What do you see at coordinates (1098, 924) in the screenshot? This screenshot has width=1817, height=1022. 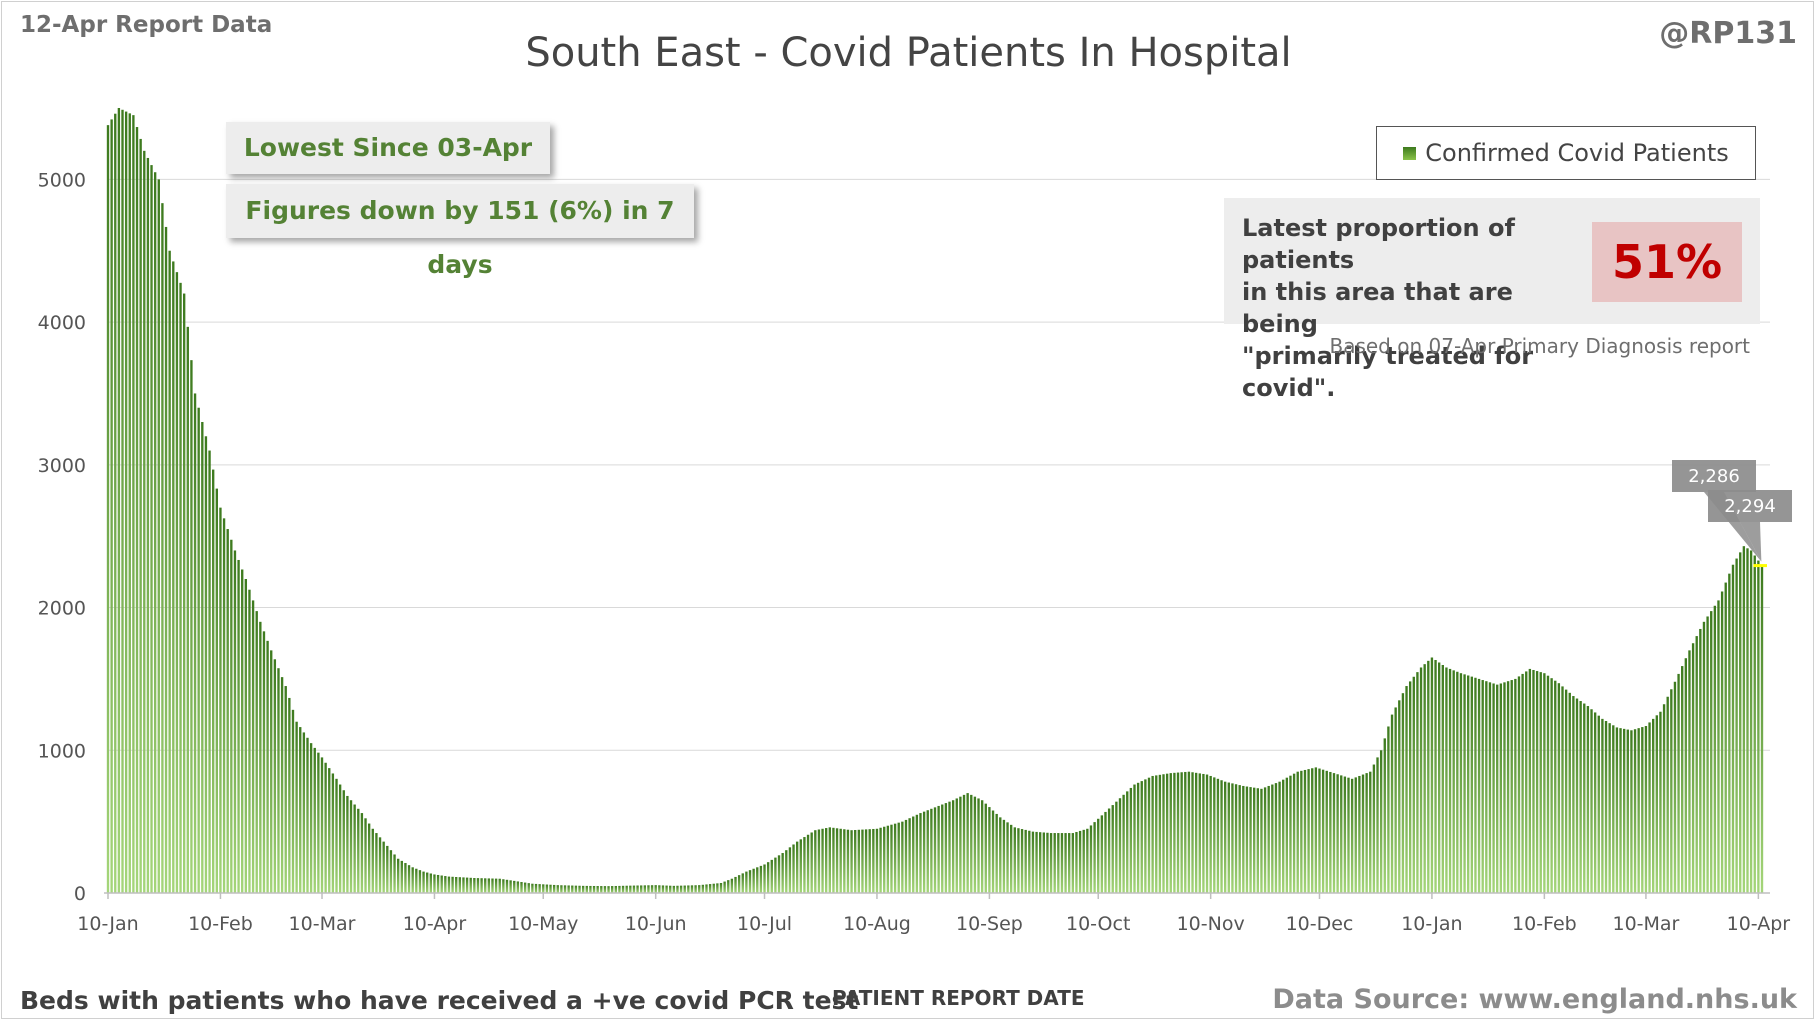 I see `x-tick-label: 10-Oct` at bounding box center [1098, 924].